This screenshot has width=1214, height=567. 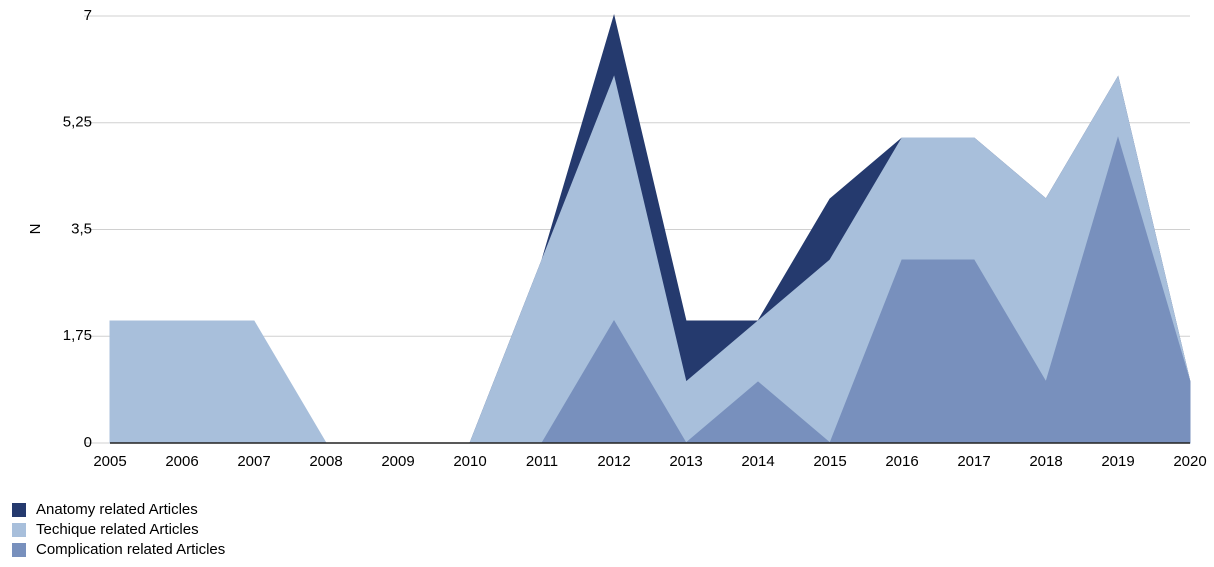 What do you see at coordinates (613, 461) in the screenshot?
I see `x-tick-label: 2012` at bounding box center [613, 461].